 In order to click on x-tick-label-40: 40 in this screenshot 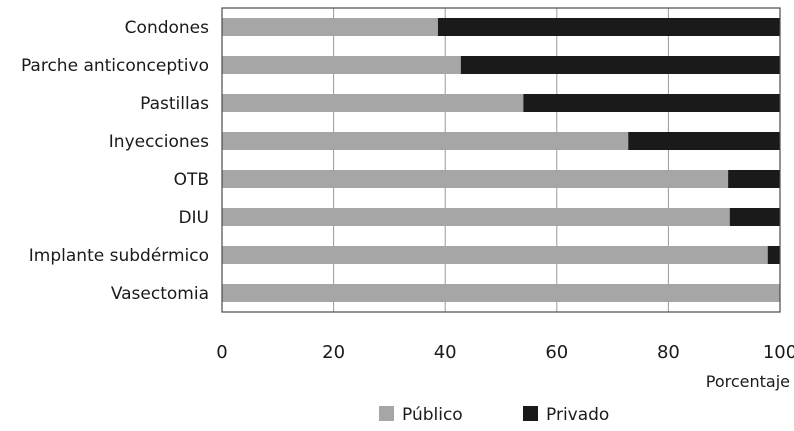, I will do `click(445, 352)`.